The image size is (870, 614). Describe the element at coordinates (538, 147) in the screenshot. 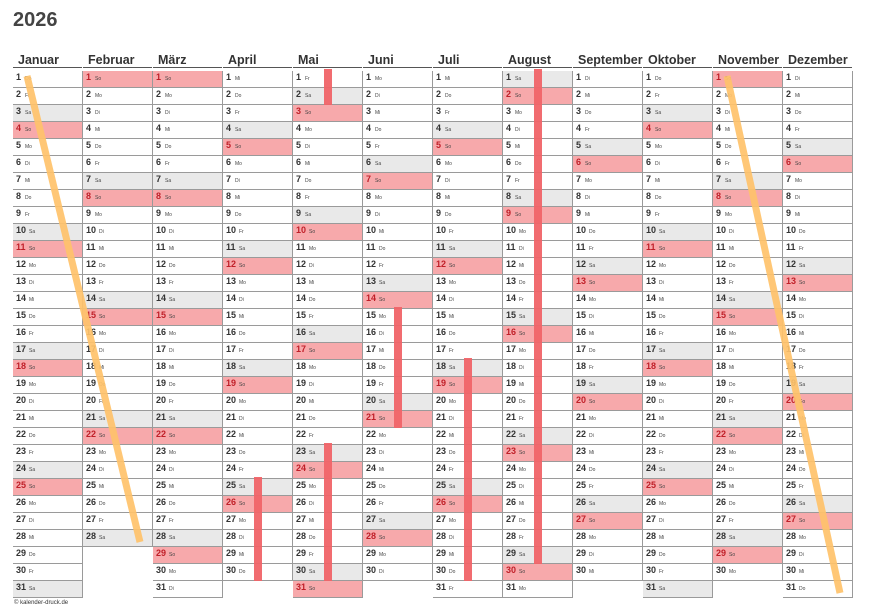

I see `day-cell: 5 Mi` at that location.